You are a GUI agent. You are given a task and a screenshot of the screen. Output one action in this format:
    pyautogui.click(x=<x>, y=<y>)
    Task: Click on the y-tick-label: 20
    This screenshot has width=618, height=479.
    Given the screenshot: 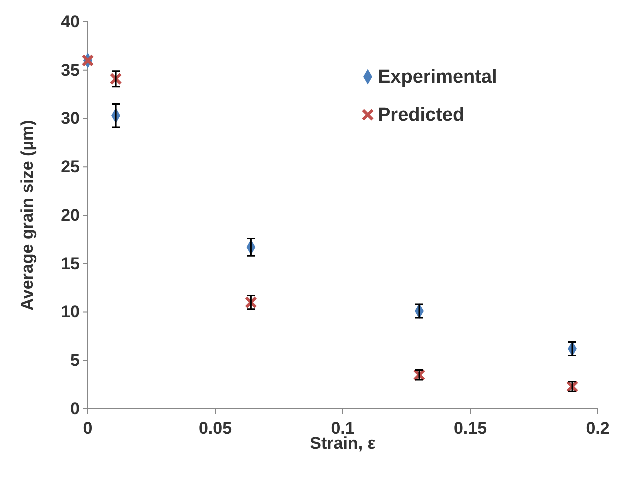 What is the action you would take?
    pyautogui.click(x=70, y=215)
    